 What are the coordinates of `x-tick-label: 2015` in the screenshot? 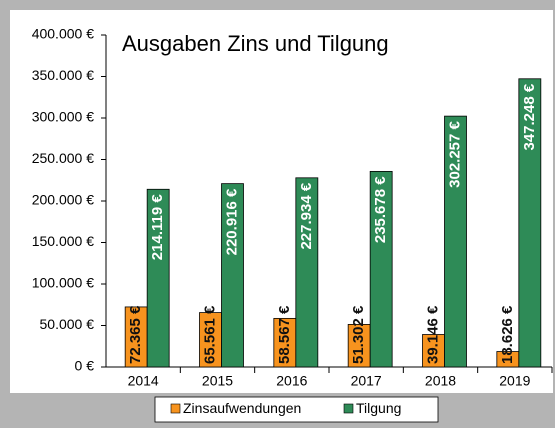 It's located at (217, 381).